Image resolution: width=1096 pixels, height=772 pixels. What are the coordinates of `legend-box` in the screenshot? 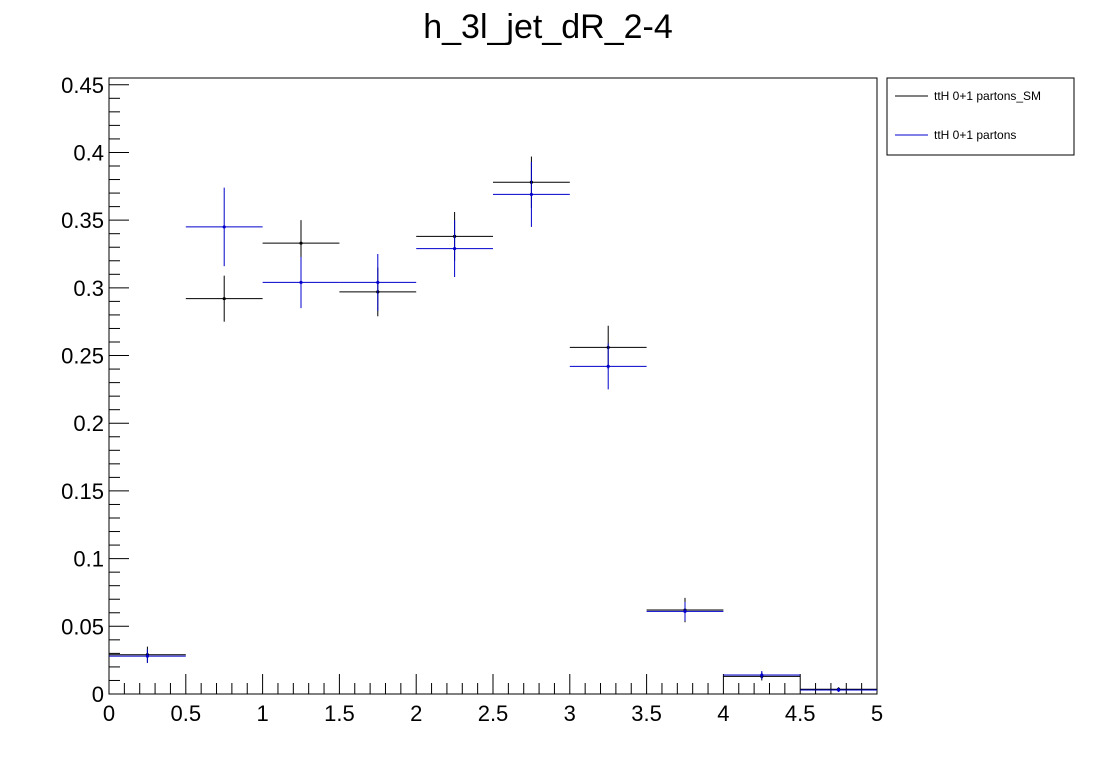 It's located at (980, 116).